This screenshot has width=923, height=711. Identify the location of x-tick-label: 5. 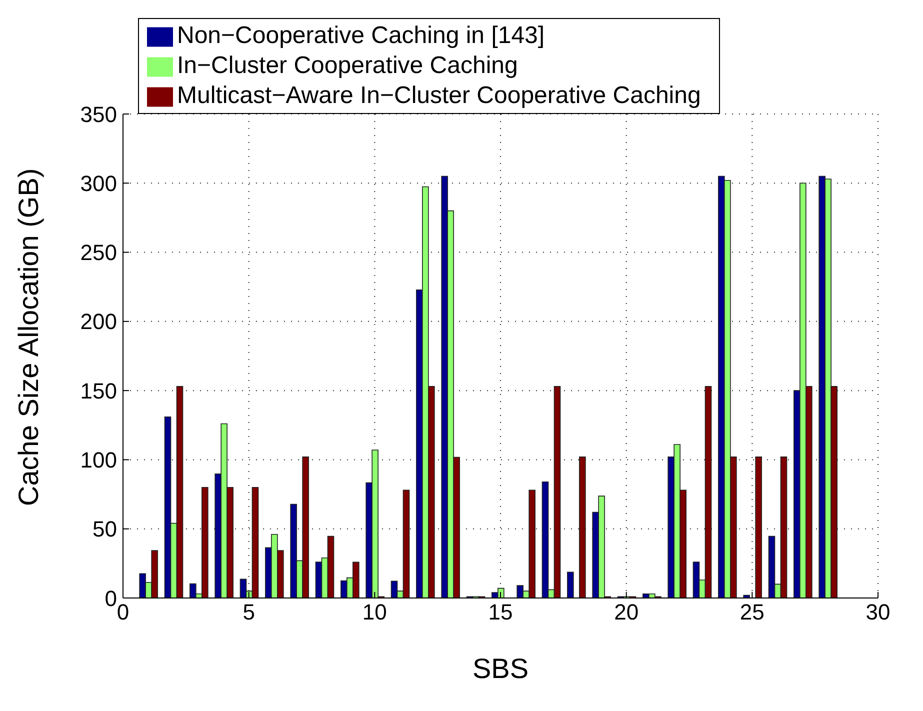
(248, 612).